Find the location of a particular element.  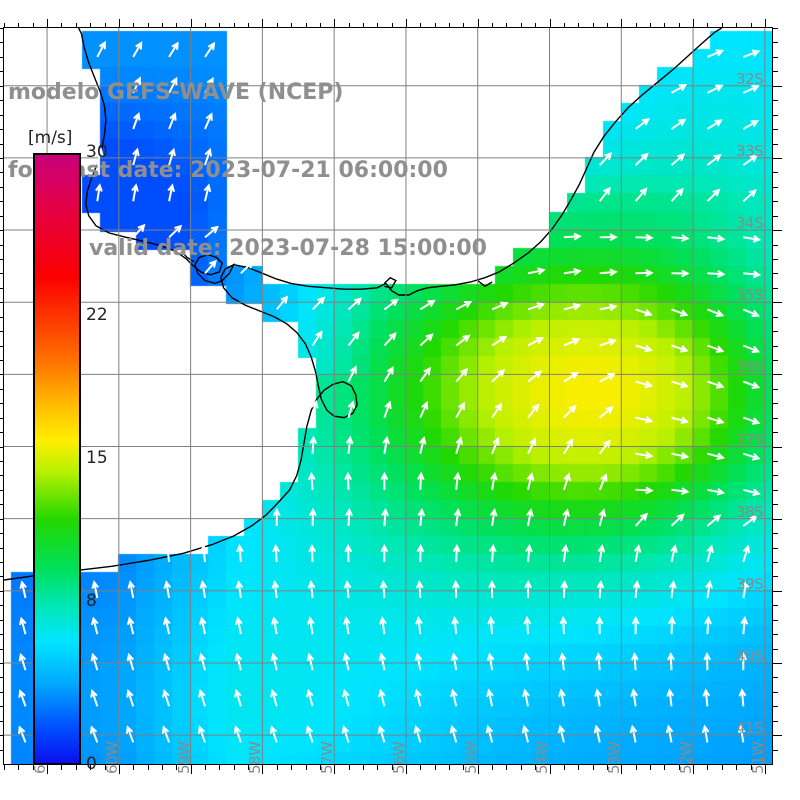

longitude-label: 56W is located at coordinates (398, 757).